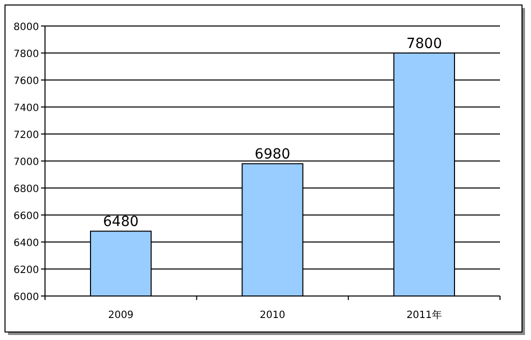 This screenshot has width=531, height=340. I want to click on data-label: 6980, so click(272, 154).